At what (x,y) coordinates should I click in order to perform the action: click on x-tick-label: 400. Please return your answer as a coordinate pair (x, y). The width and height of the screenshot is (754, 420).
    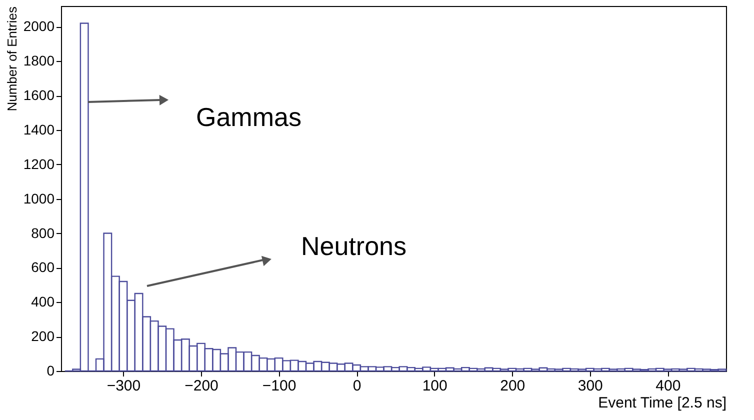
    Looking at the image, I should click on (668, 386).